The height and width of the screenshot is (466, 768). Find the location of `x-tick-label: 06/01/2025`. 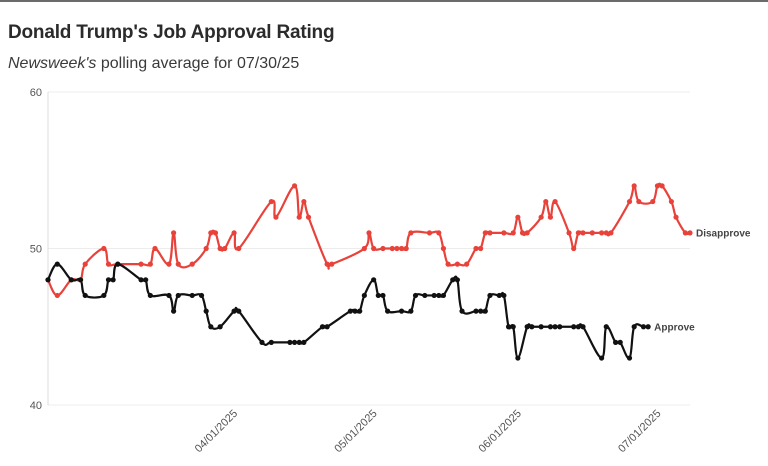

x-tick-label: 06/01/2025 is located at coordinates (500, 431).